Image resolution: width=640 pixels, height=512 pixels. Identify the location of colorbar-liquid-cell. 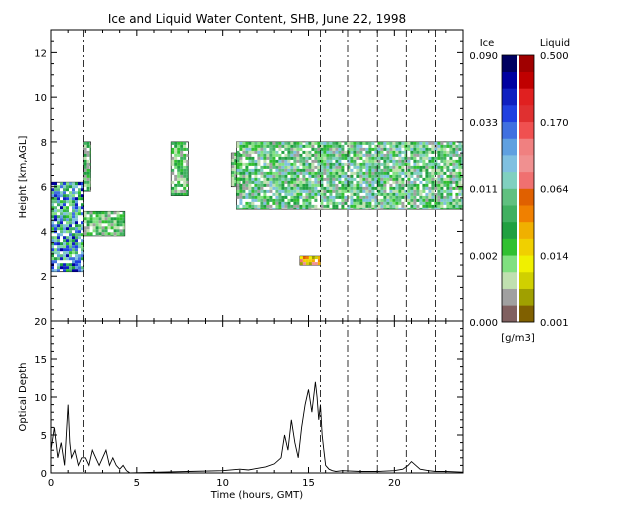
(526, 280).